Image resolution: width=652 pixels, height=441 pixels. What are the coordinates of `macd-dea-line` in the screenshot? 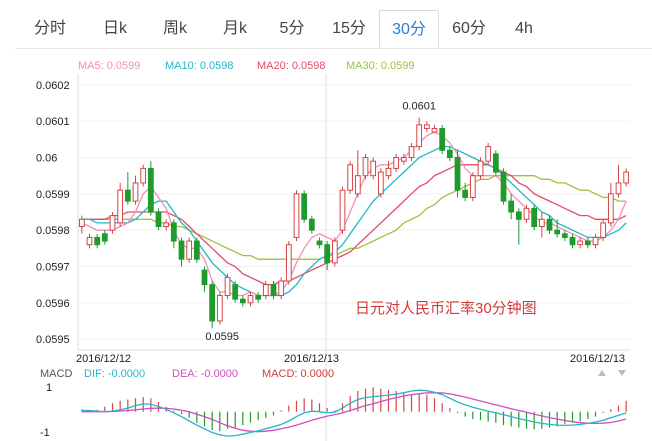 It's located at (354, 412).